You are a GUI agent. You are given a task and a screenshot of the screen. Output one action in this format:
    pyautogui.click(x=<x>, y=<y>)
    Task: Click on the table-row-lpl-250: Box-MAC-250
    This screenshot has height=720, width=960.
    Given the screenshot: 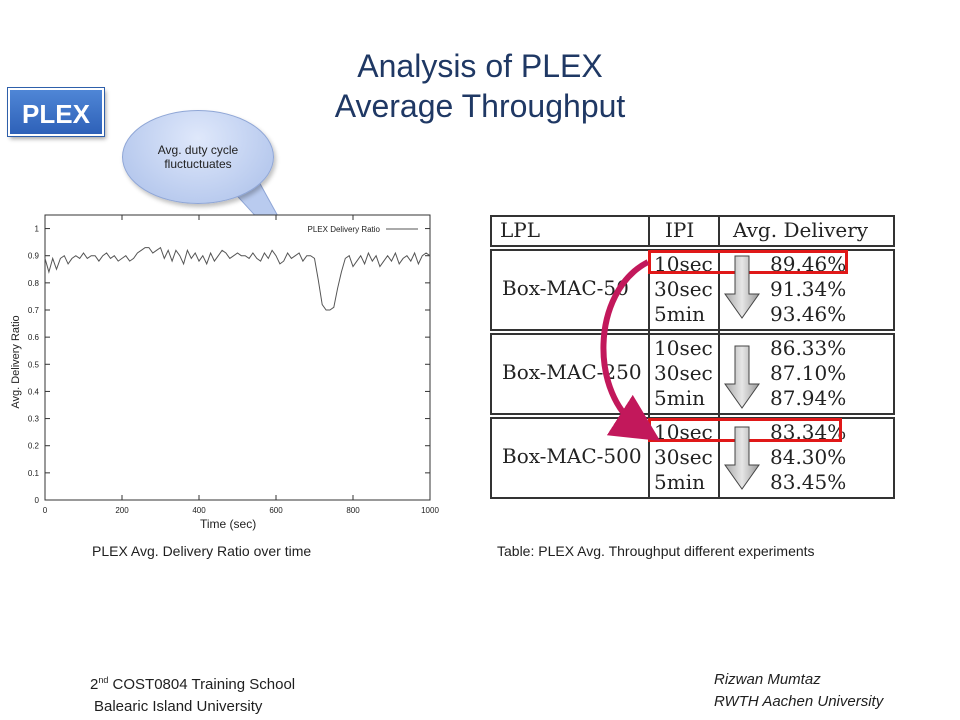 What is the action you would take?
    pyautogui.click(x=572, y=372)
    